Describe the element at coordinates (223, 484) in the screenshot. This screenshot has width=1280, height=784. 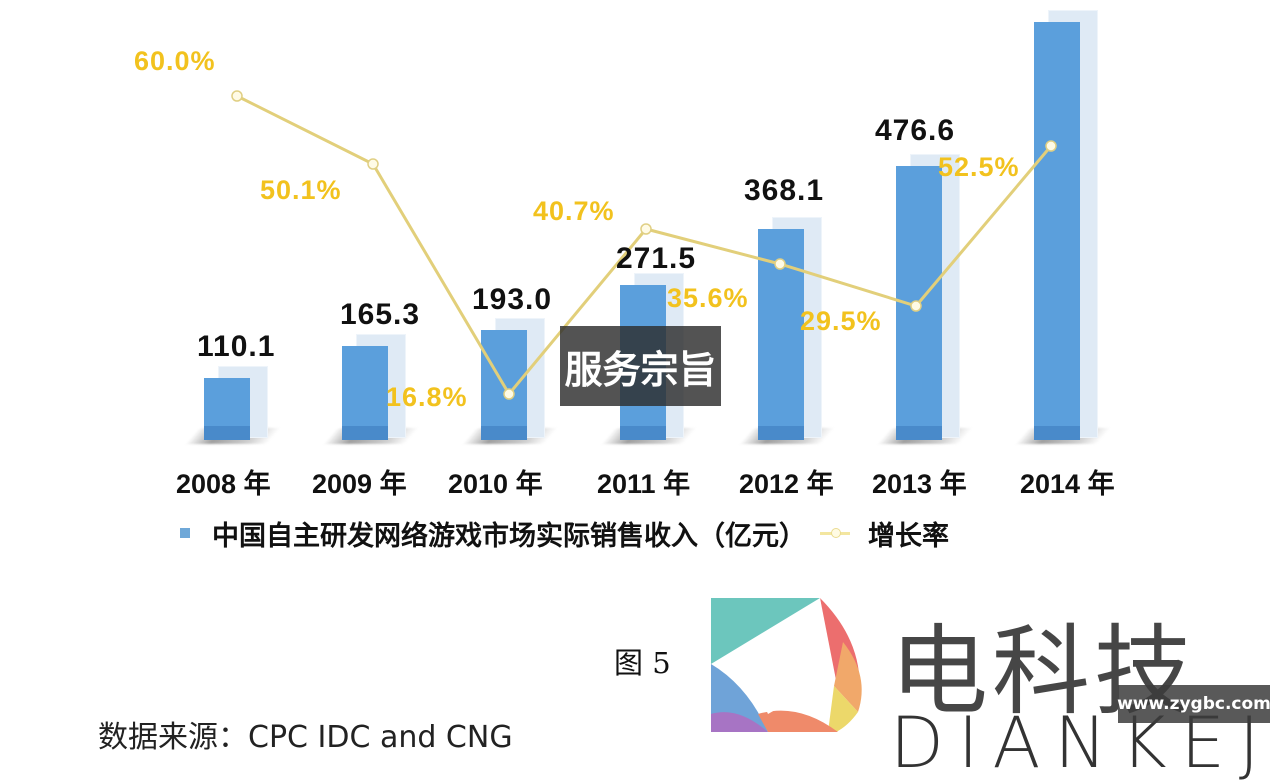
I see `x-label-2008: 2008 年` at that location.